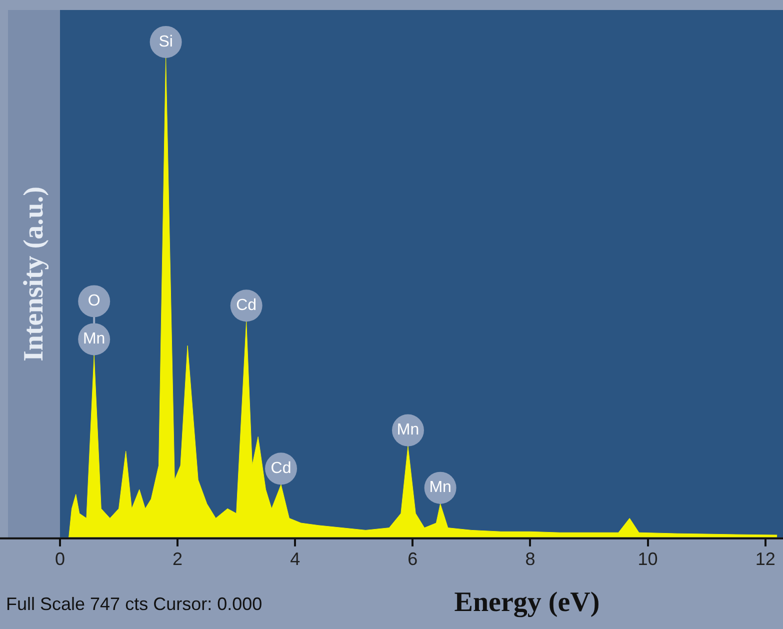 The width and height of the screenshot is (783, 629). What do you see at coordinates (295, 559) in the screenshot?
I see `x-tick-label: 4` at bounding box center [295, 559].